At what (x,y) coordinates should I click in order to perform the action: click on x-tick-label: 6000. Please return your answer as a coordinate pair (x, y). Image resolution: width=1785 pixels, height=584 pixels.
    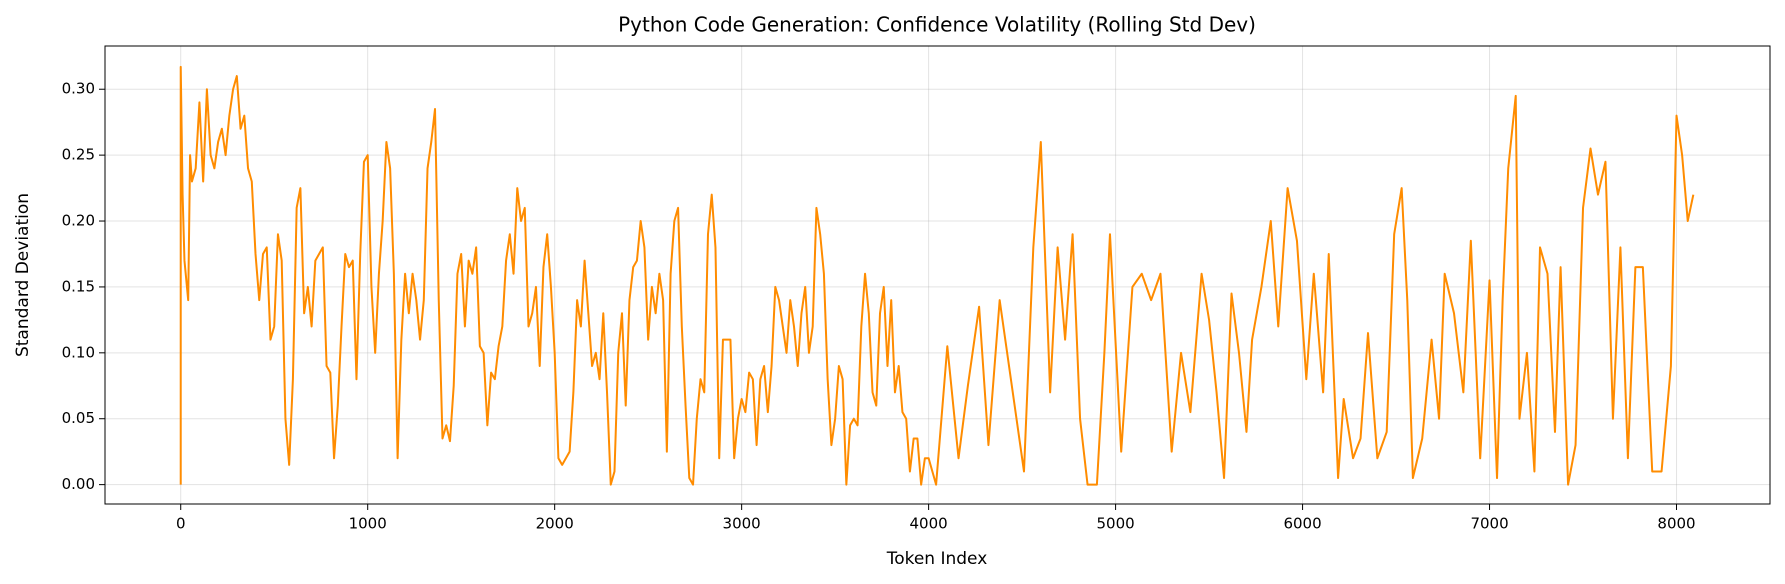
    Looking at the image, I should click on (1302, 524).